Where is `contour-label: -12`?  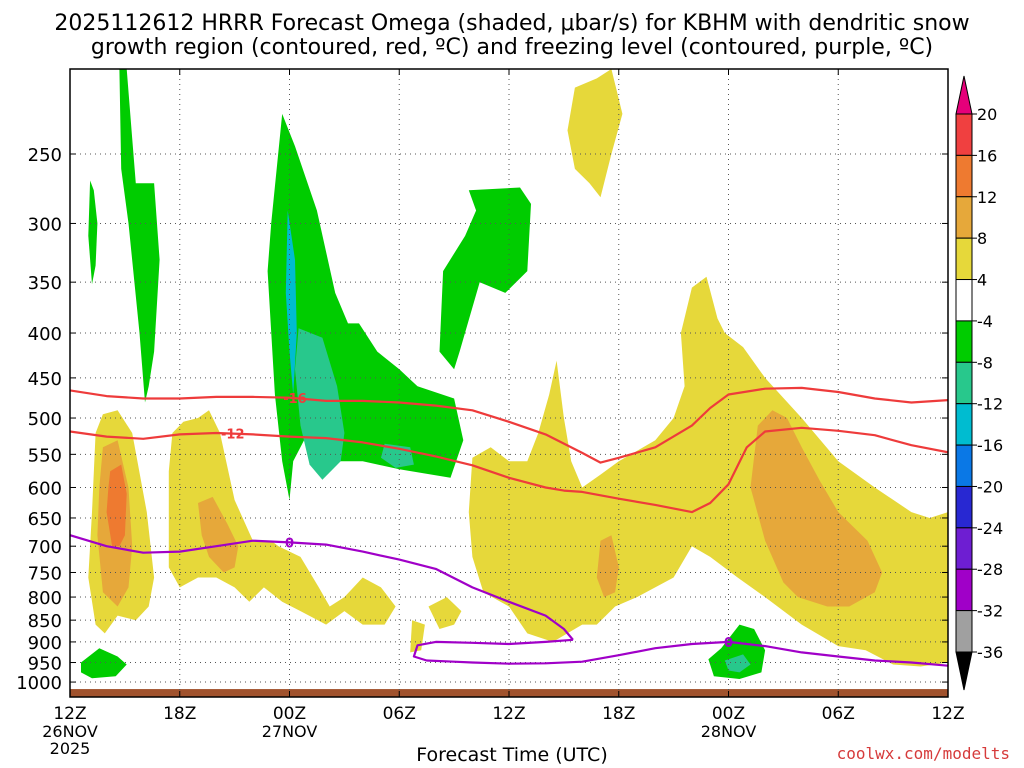
contour-label: -12 is located at coordinates (233, 435).